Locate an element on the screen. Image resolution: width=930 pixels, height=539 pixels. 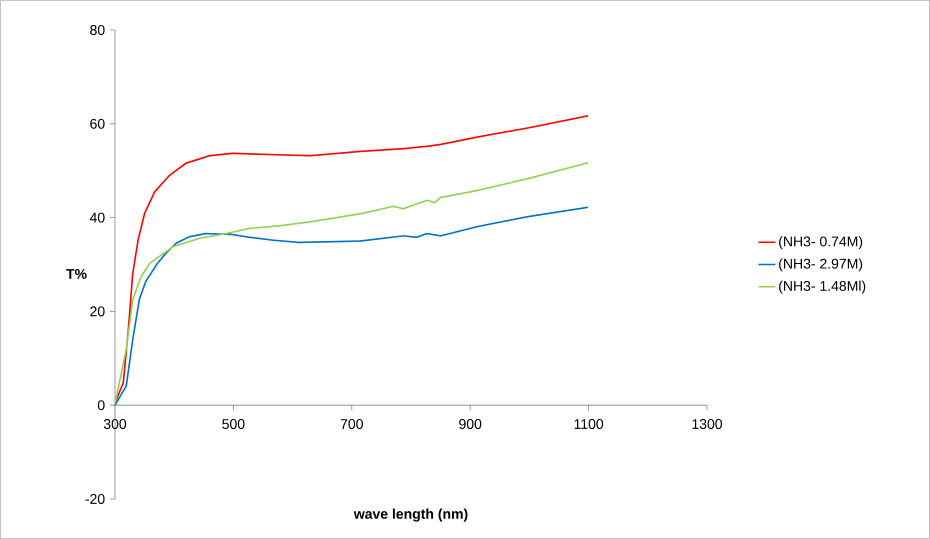
x-tick-label: 900 is located at coordinates (470, 424).